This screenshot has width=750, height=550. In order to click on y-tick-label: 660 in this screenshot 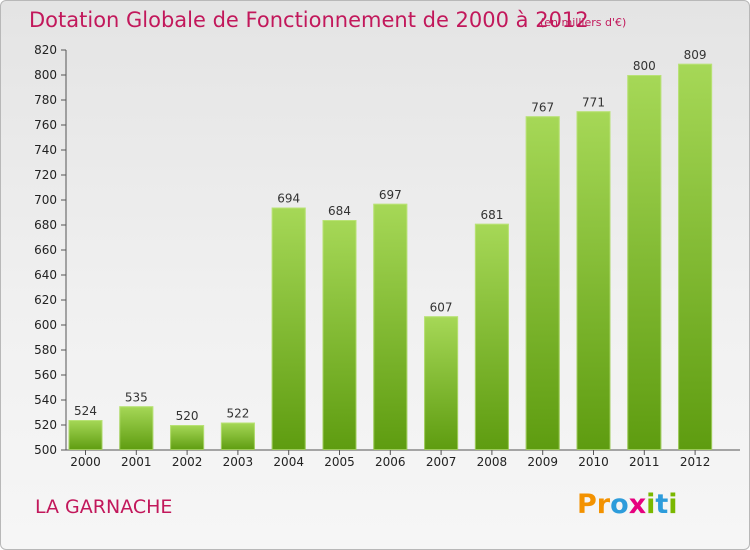, I will do `click(45, 250)`.